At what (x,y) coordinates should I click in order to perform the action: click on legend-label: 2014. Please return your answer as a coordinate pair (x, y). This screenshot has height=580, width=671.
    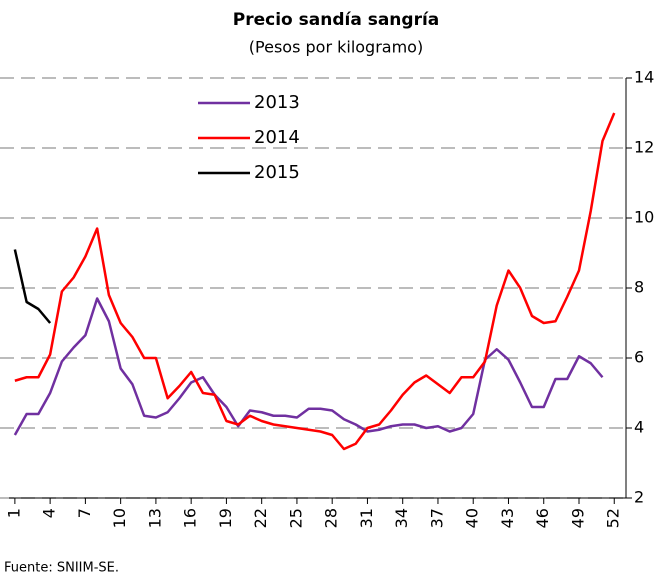
    Looking at the image, I should click on (277, 137).